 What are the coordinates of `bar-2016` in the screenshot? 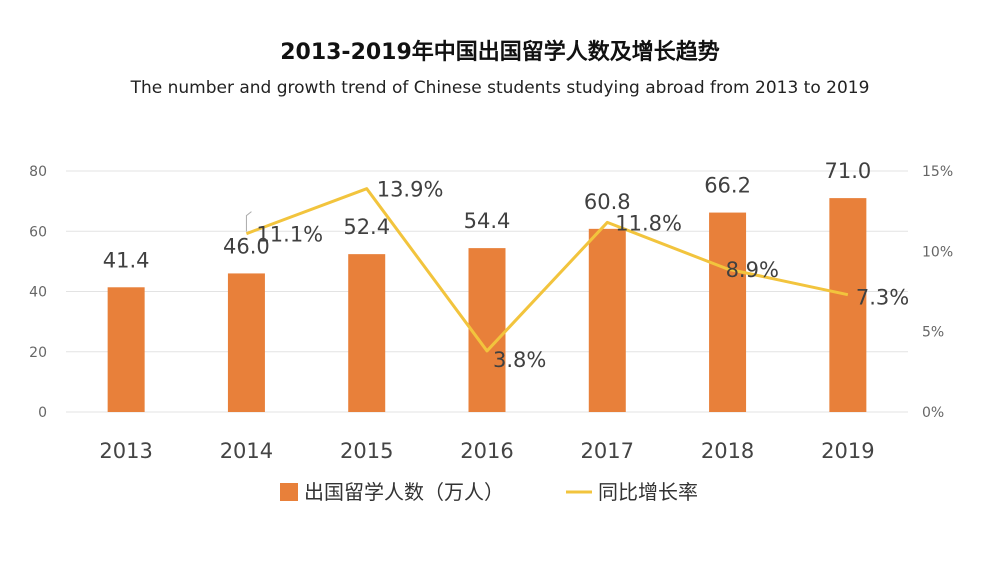 It's located at (487, 330).